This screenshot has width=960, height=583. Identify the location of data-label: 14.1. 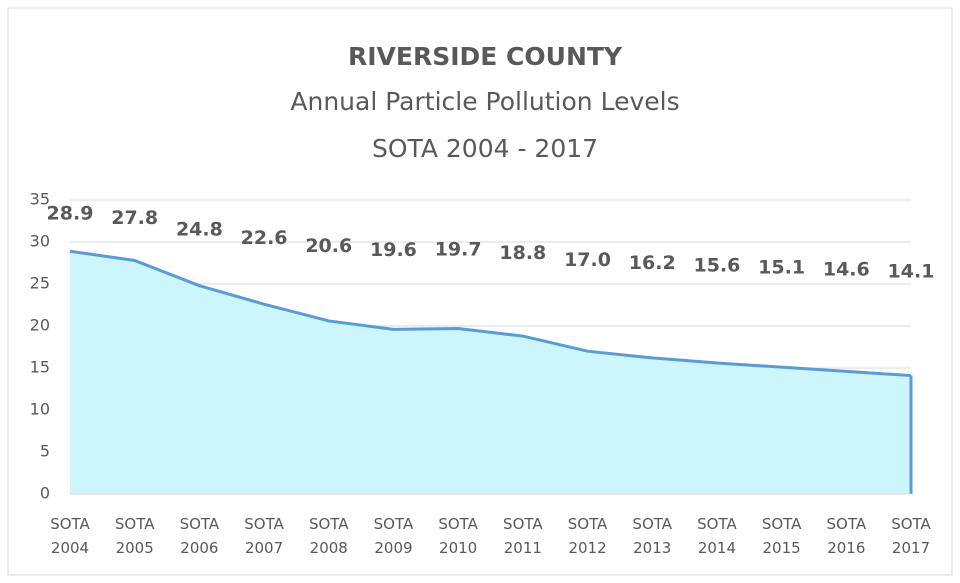
(911, 271).